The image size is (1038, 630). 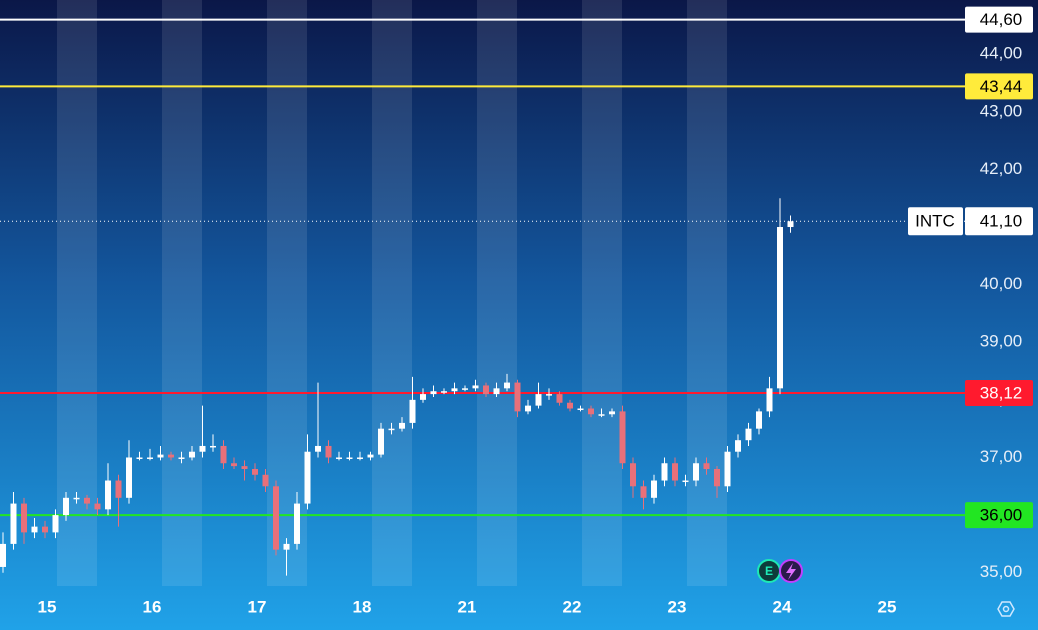 What do you see at coordinates (152, 606) in the screenshot?
I see `x-tick-label: 16` at bounding box center [152, 606].